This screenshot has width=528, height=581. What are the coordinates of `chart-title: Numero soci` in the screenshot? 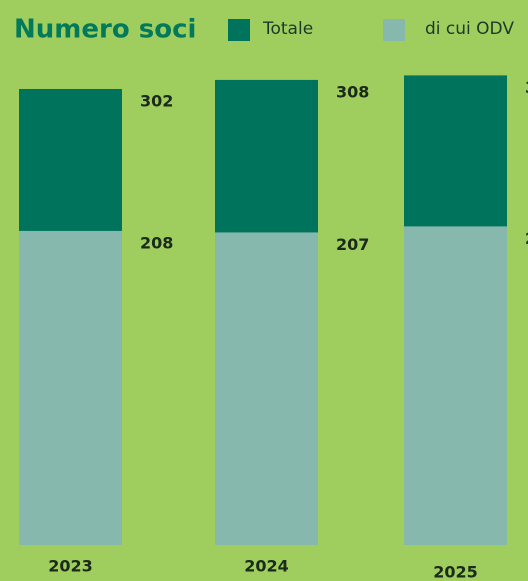 It's located at (105, 30).